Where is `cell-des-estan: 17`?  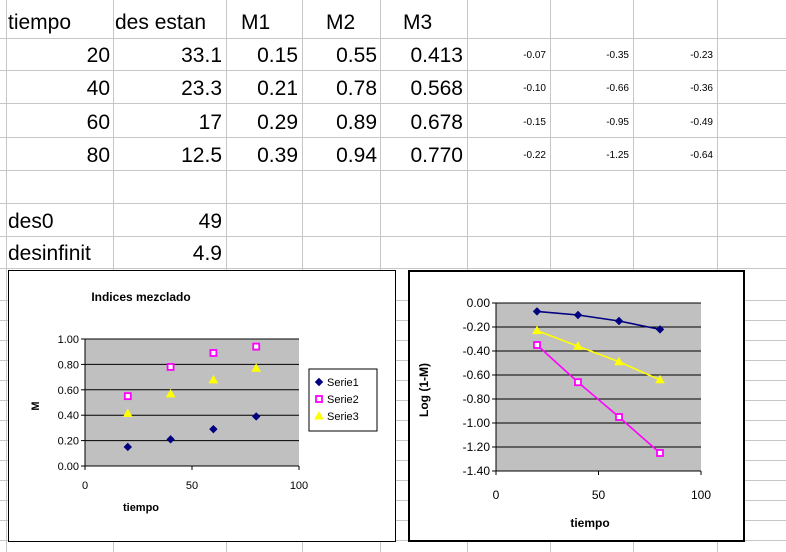 cell-des-estan: 17 is located at coordinates (168, 122).